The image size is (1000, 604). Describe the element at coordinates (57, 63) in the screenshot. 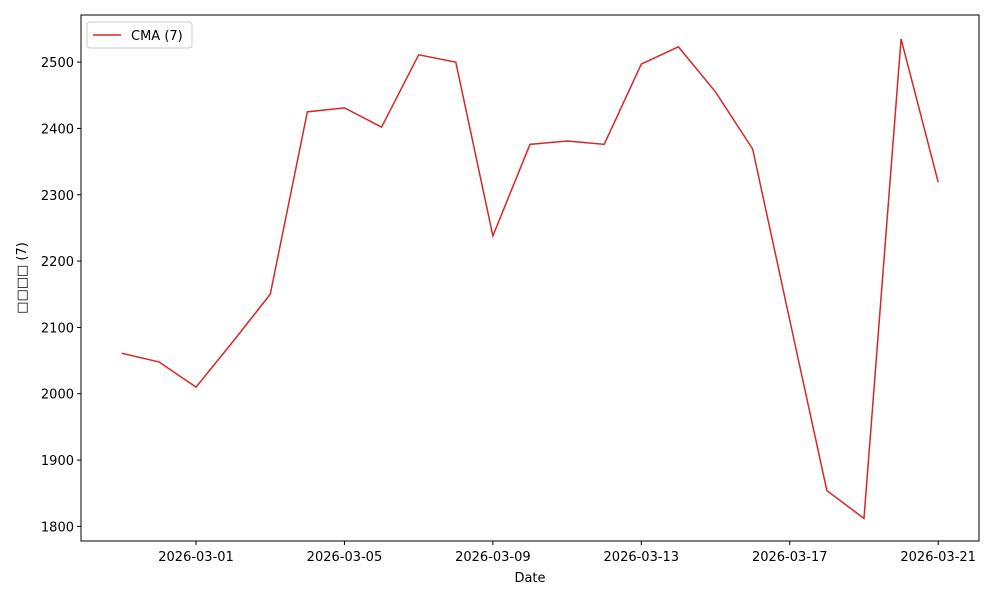

I see `y-tick-label: 2500` at that location.